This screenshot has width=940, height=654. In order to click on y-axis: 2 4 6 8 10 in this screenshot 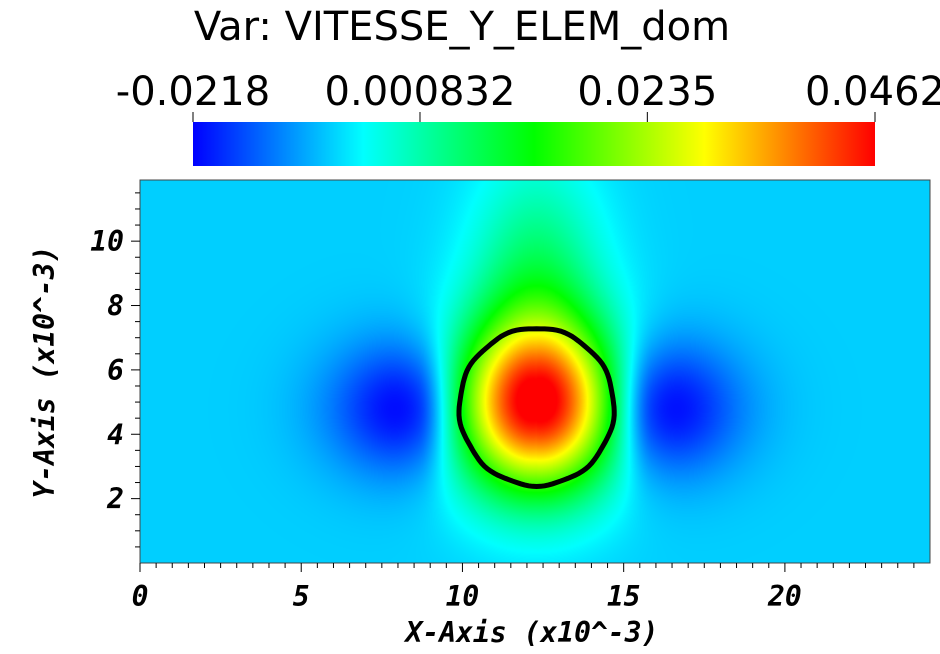, I will do `click(115, 370)`.